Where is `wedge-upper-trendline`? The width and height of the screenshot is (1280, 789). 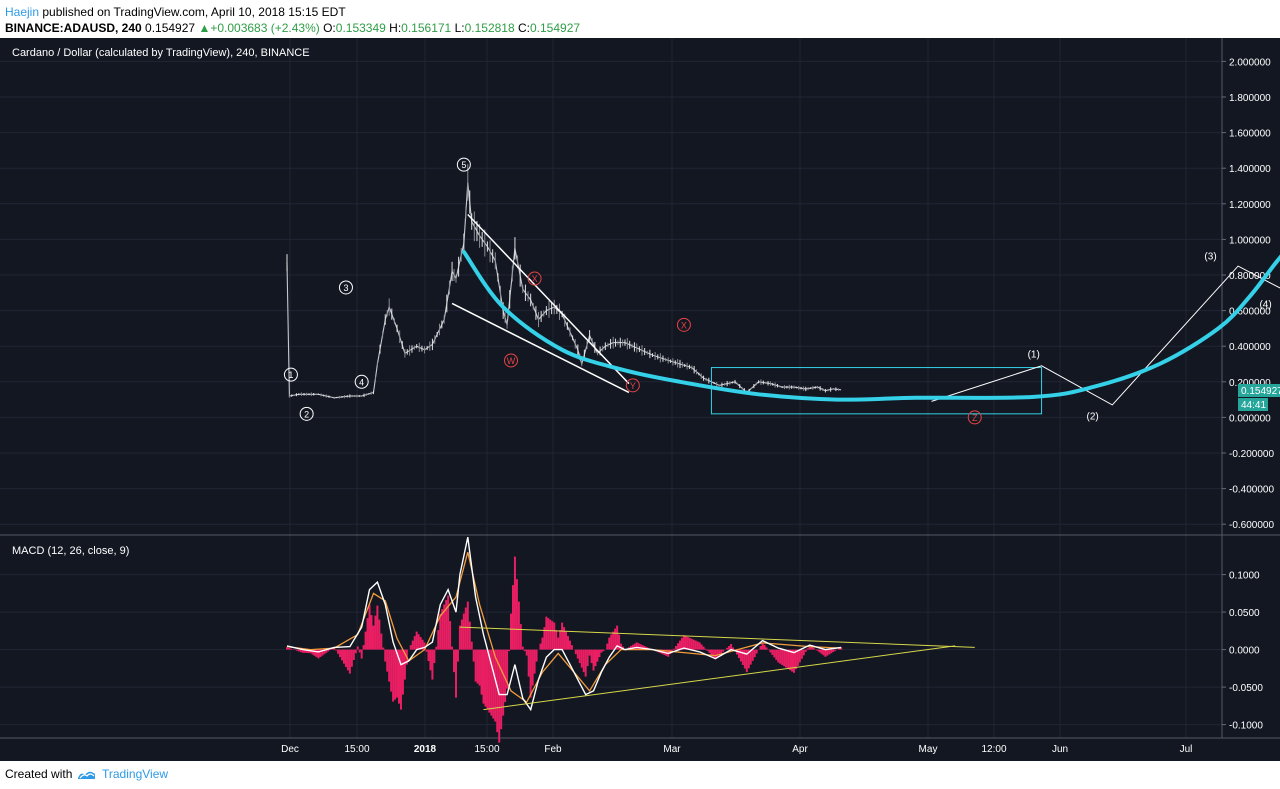 wedge-upper-trendline is located at coordinates (548, 299).